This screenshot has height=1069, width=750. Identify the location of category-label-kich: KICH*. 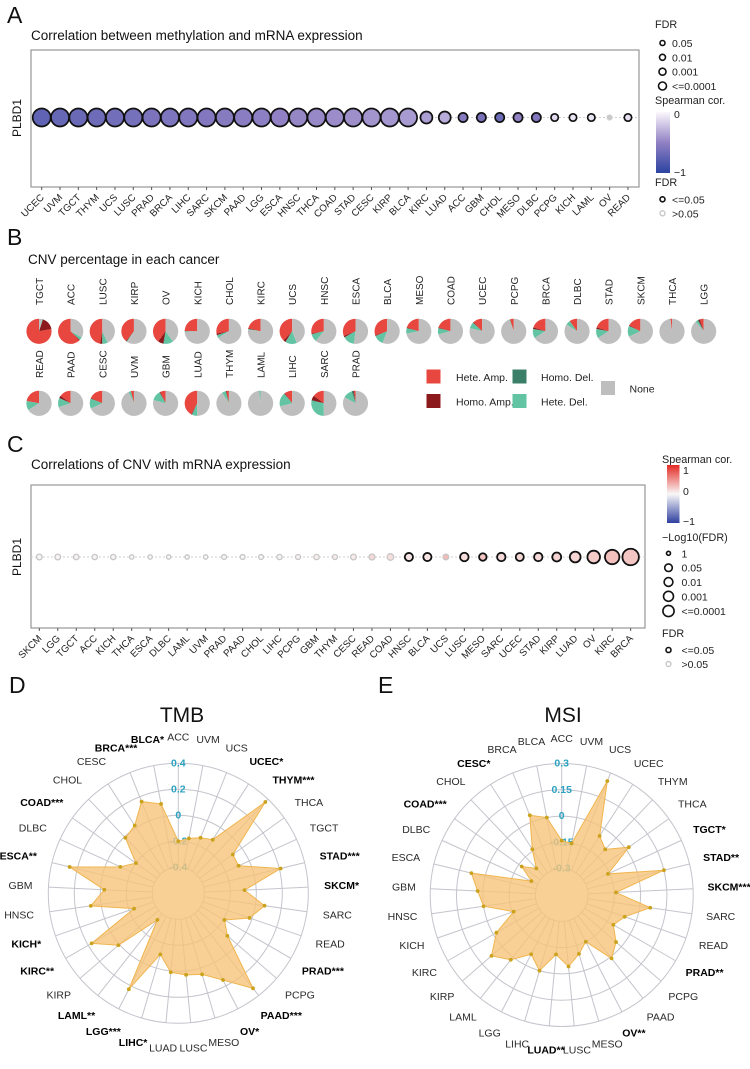
(26, 944).